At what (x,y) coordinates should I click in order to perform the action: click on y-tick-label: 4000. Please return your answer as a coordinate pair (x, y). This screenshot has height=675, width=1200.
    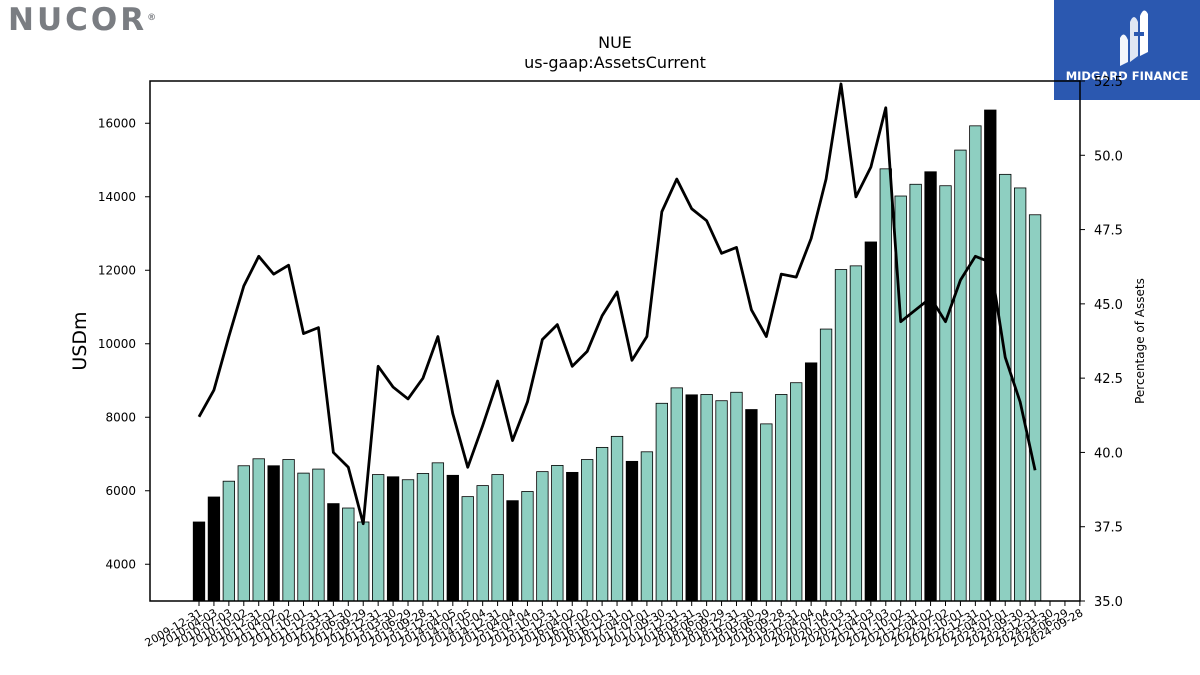
    Looking at the image, I should click on (120, 564).